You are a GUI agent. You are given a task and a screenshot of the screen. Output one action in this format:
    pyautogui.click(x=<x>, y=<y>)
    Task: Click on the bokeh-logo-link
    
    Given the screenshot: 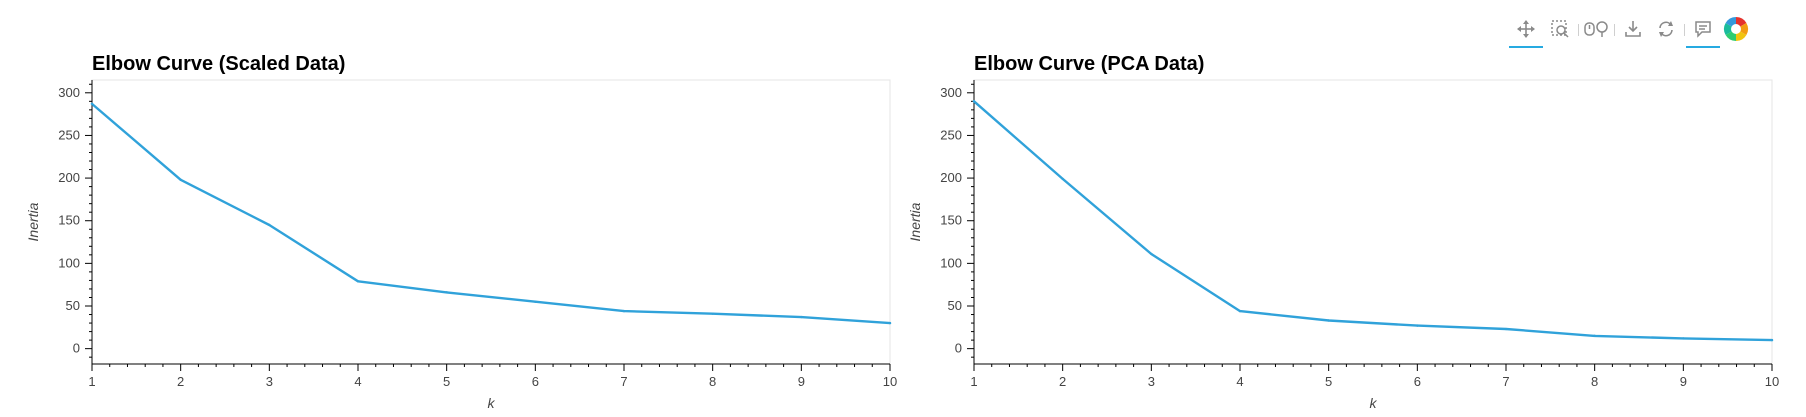 What is the action you would take?
    pyautogui.click(x=1736, y=29)
    